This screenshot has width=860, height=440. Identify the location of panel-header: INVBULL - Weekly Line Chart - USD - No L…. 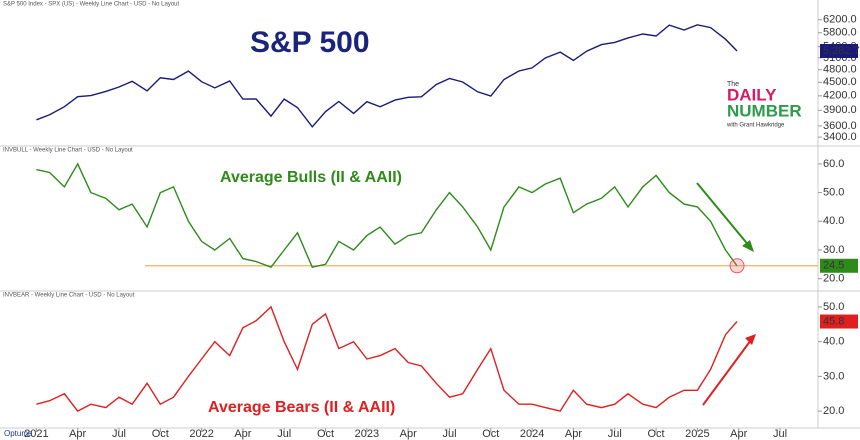
(68, 151).